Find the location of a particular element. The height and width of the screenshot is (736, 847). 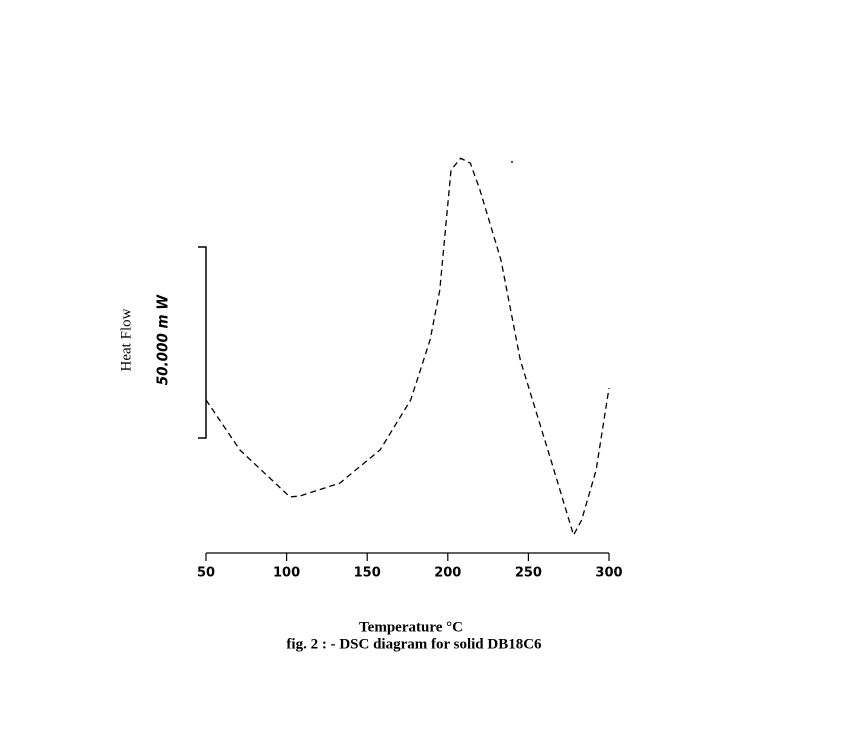

caption: fig. 2 : - DSC diagram for solid DB18C6 is located at coordinates (414, 644).